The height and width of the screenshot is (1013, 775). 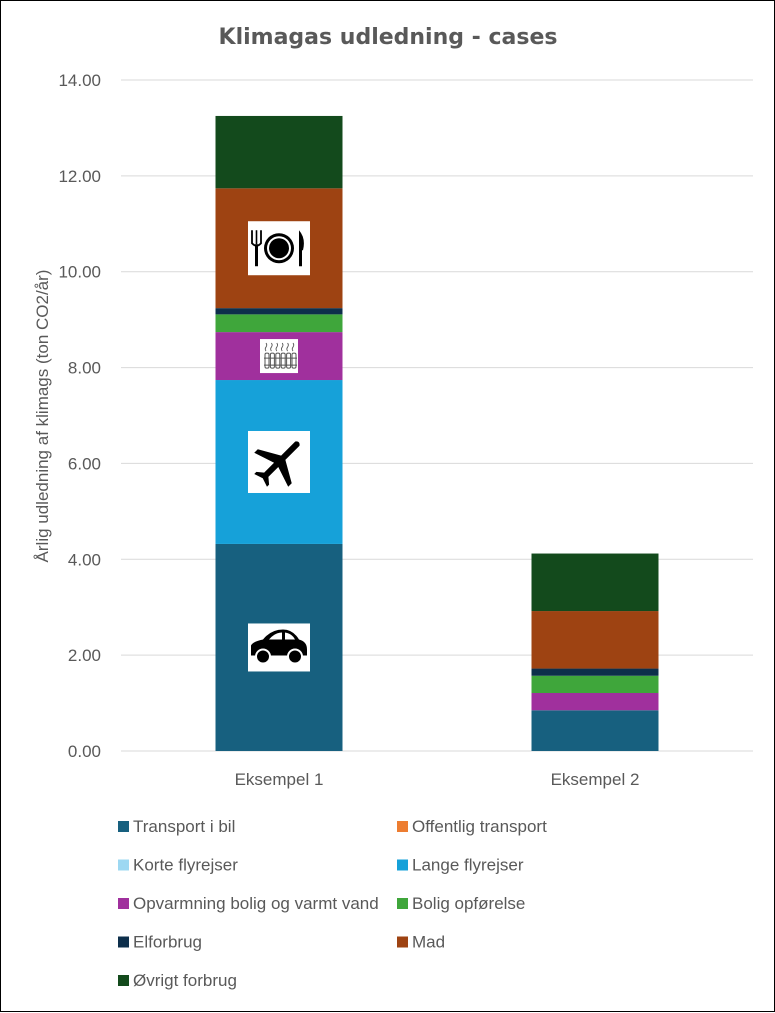 I want to click on y-tick-label: 10.00, so click(x=79, y=272).